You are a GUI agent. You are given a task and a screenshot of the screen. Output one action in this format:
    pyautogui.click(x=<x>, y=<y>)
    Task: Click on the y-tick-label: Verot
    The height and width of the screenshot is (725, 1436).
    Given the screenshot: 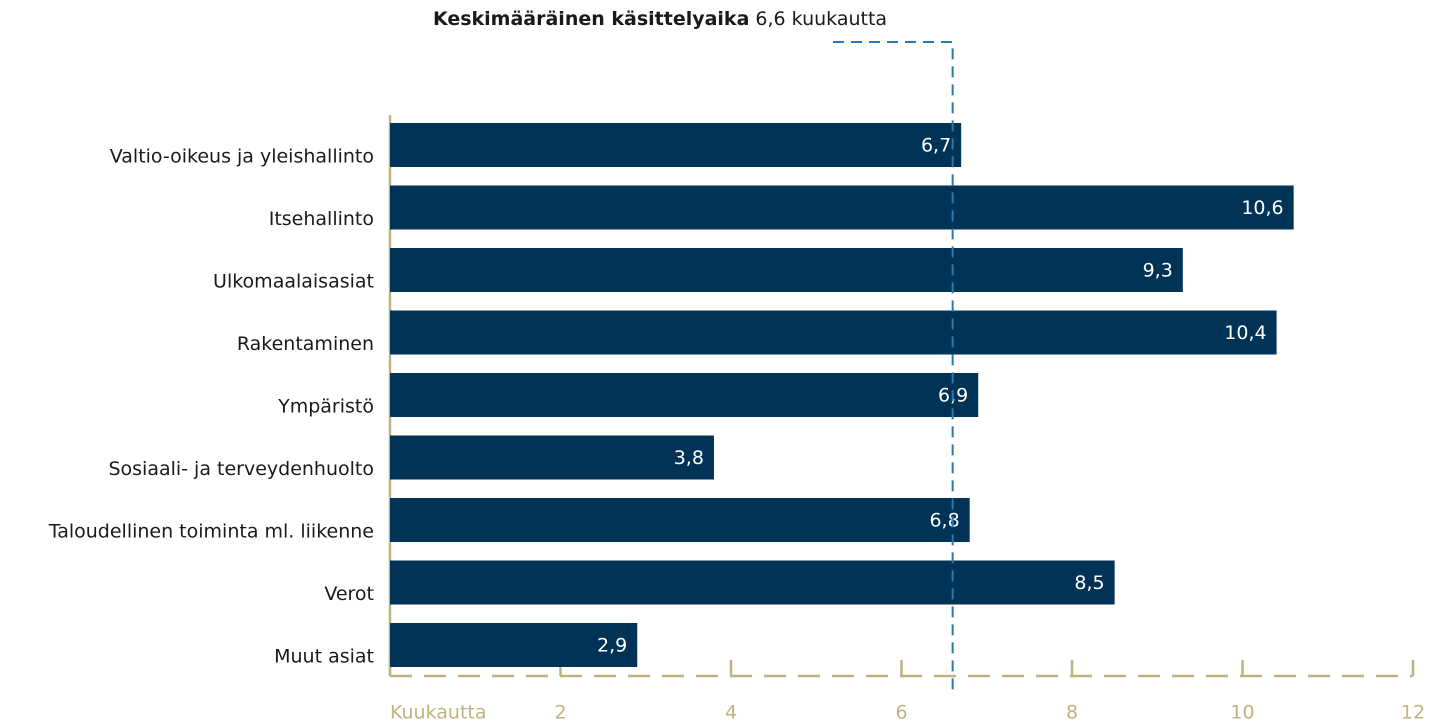 What is the action you would take?
    pyautogui.click(x=349, y=594)
    